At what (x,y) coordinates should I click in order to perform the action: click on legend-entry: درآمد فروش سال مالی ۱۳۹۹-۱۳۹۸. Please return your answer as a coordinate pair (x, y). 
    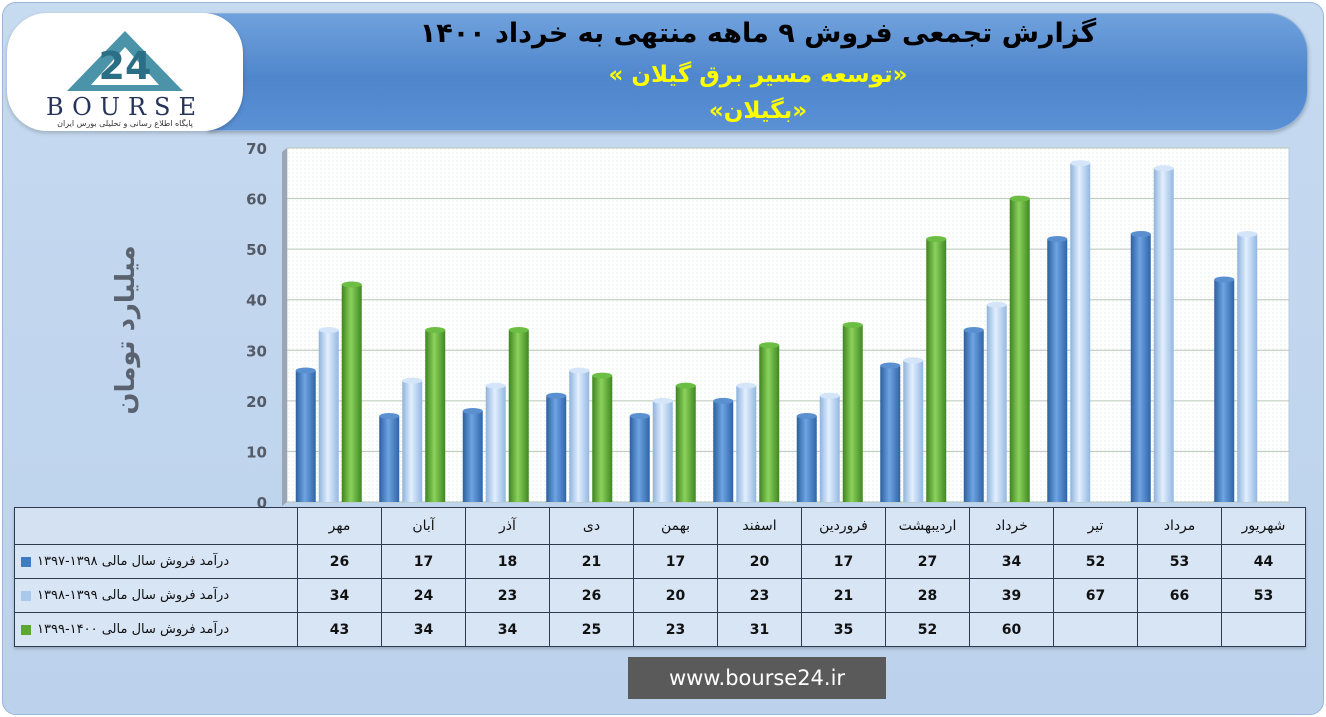
    Looking at the image, I should click on (156, 595).